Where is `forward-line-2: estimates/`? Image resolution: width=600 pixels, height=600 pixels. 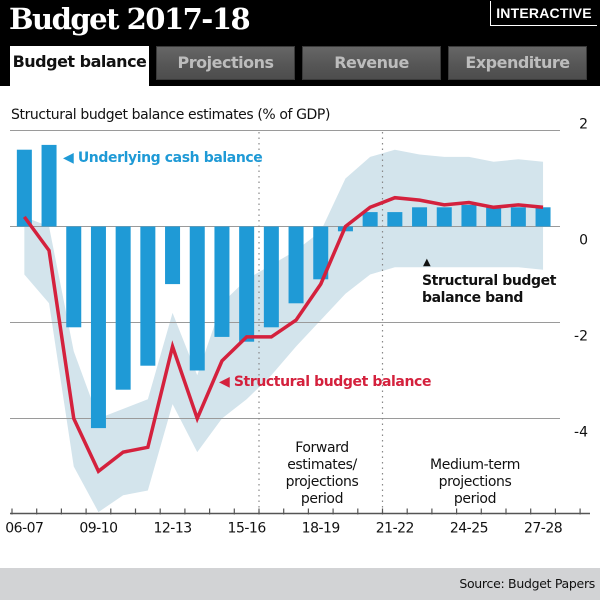
forward-line-2: estimates/ is located at coordinates (322, 465).